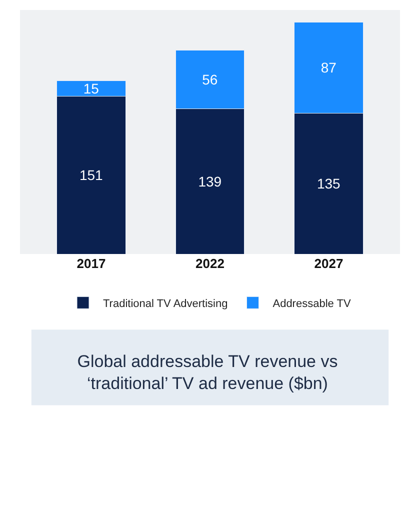  Describe the element at coordinates (91, 175) in the screenshot. I see `data-label: 151` at that location.